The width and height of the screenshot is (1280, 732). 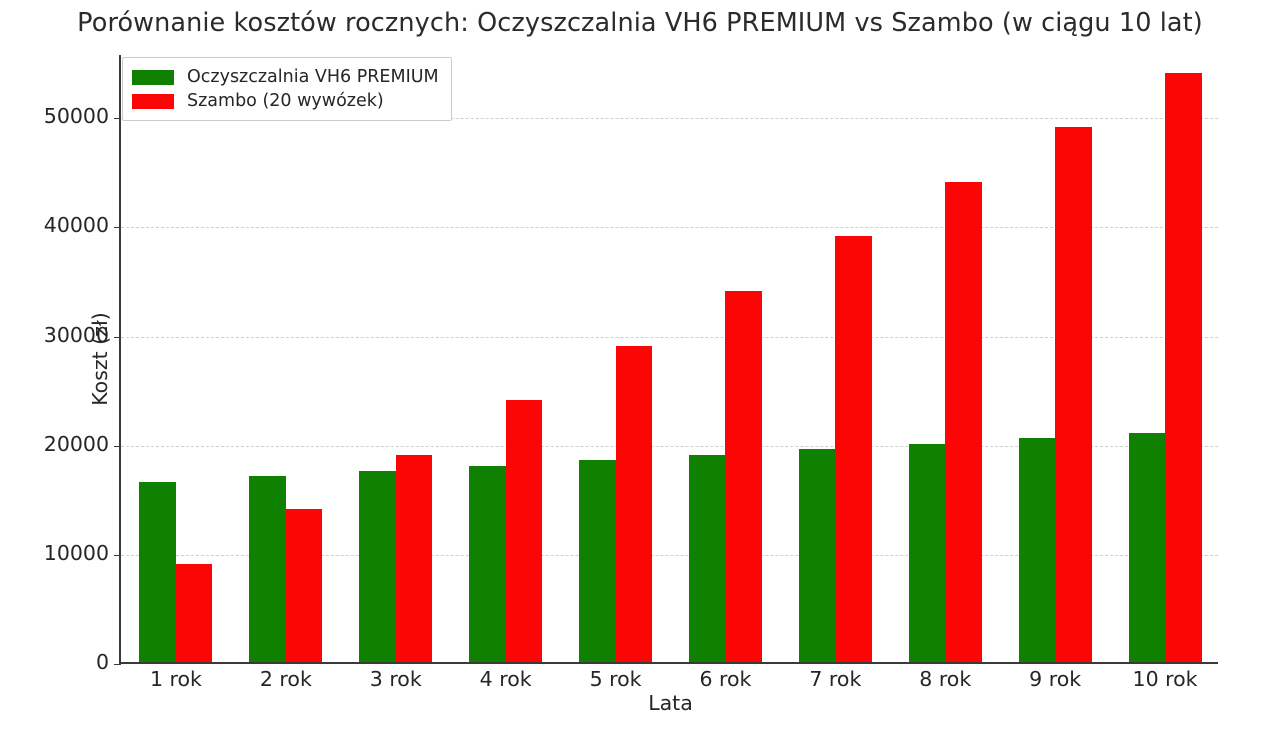 I want to click on y-tick-label: 0, so click(x=102, y=662).